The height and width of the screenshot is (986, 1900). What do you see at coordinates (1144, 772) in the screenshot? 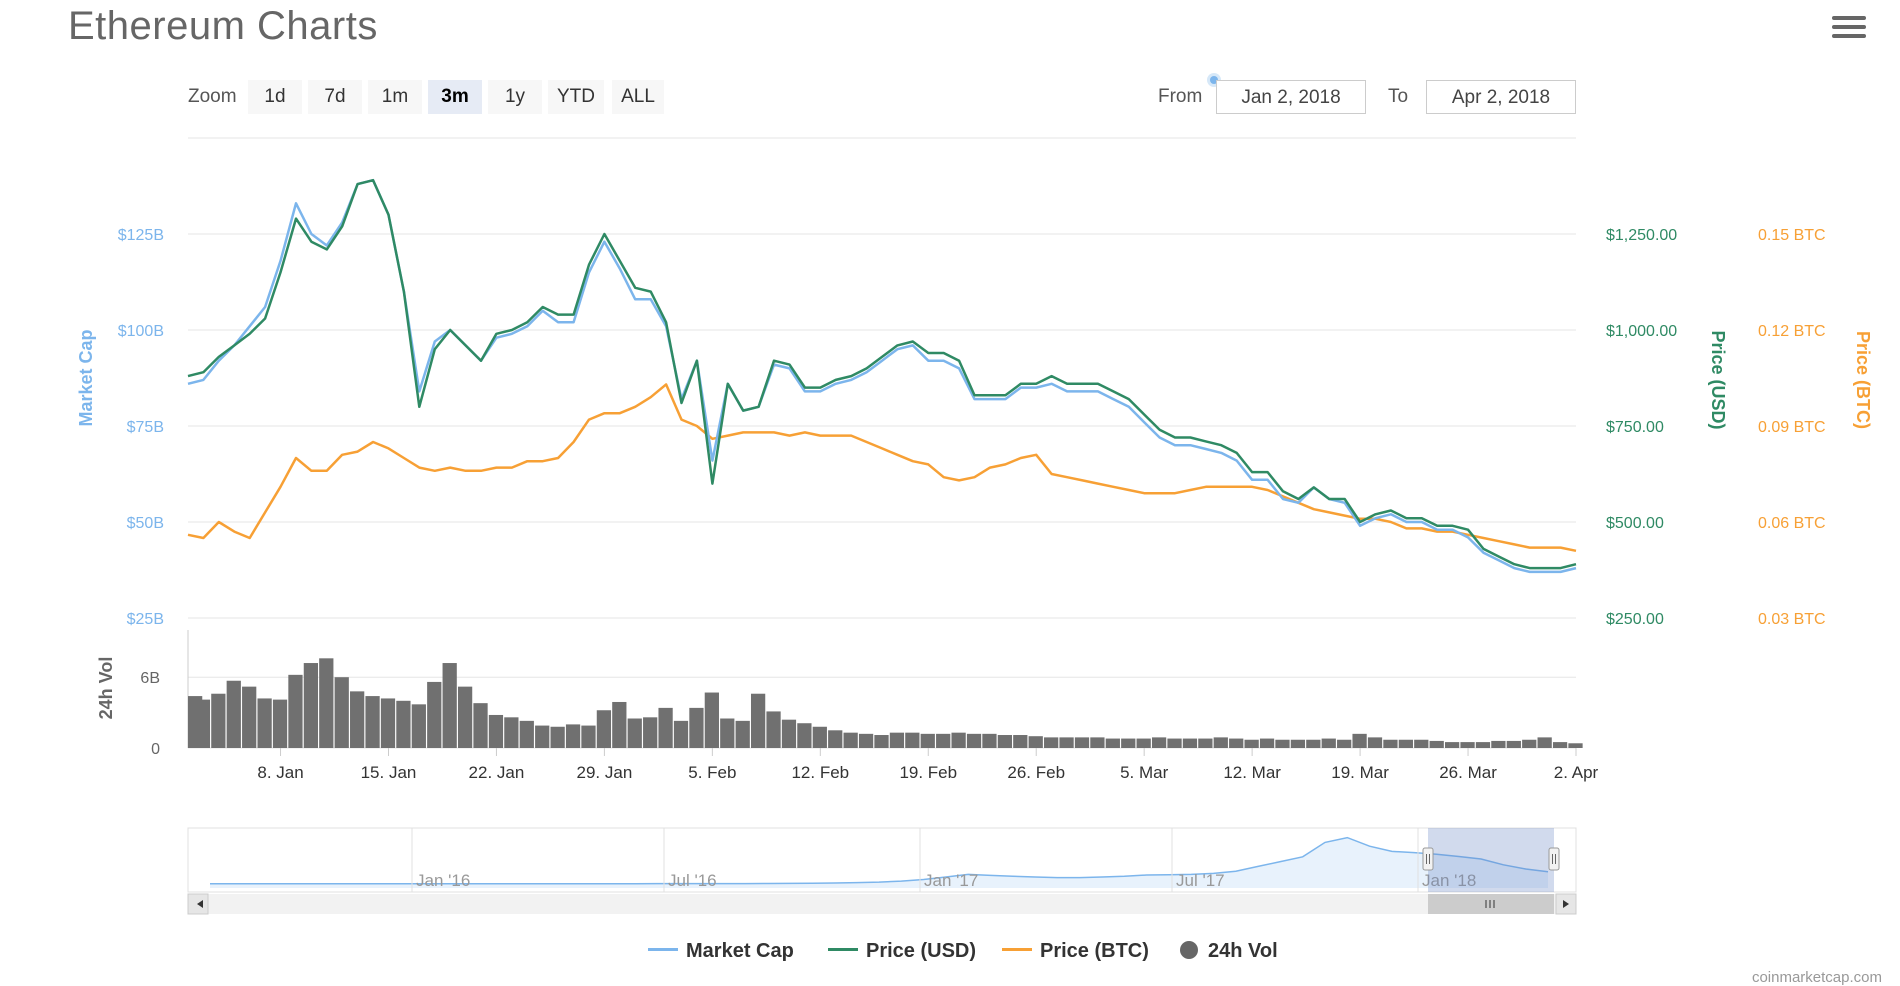
I see `x-tick-label: 5. Mar` at bounding box center [1144, 772].